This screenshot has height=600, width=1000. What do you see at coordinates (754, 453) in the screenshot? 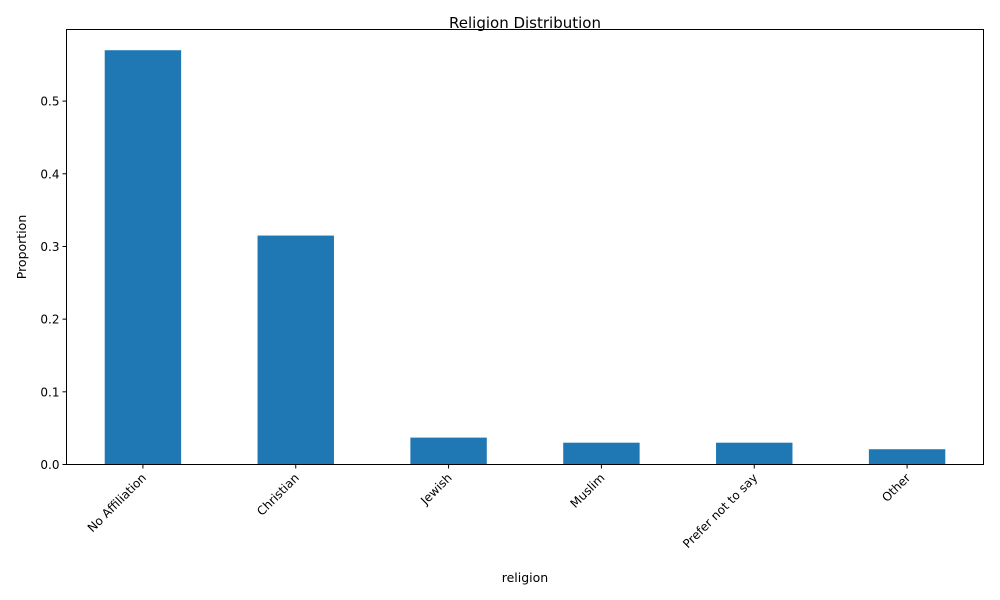
I see `bar-prefer-not-to-say` at bounding box center [754, 453].